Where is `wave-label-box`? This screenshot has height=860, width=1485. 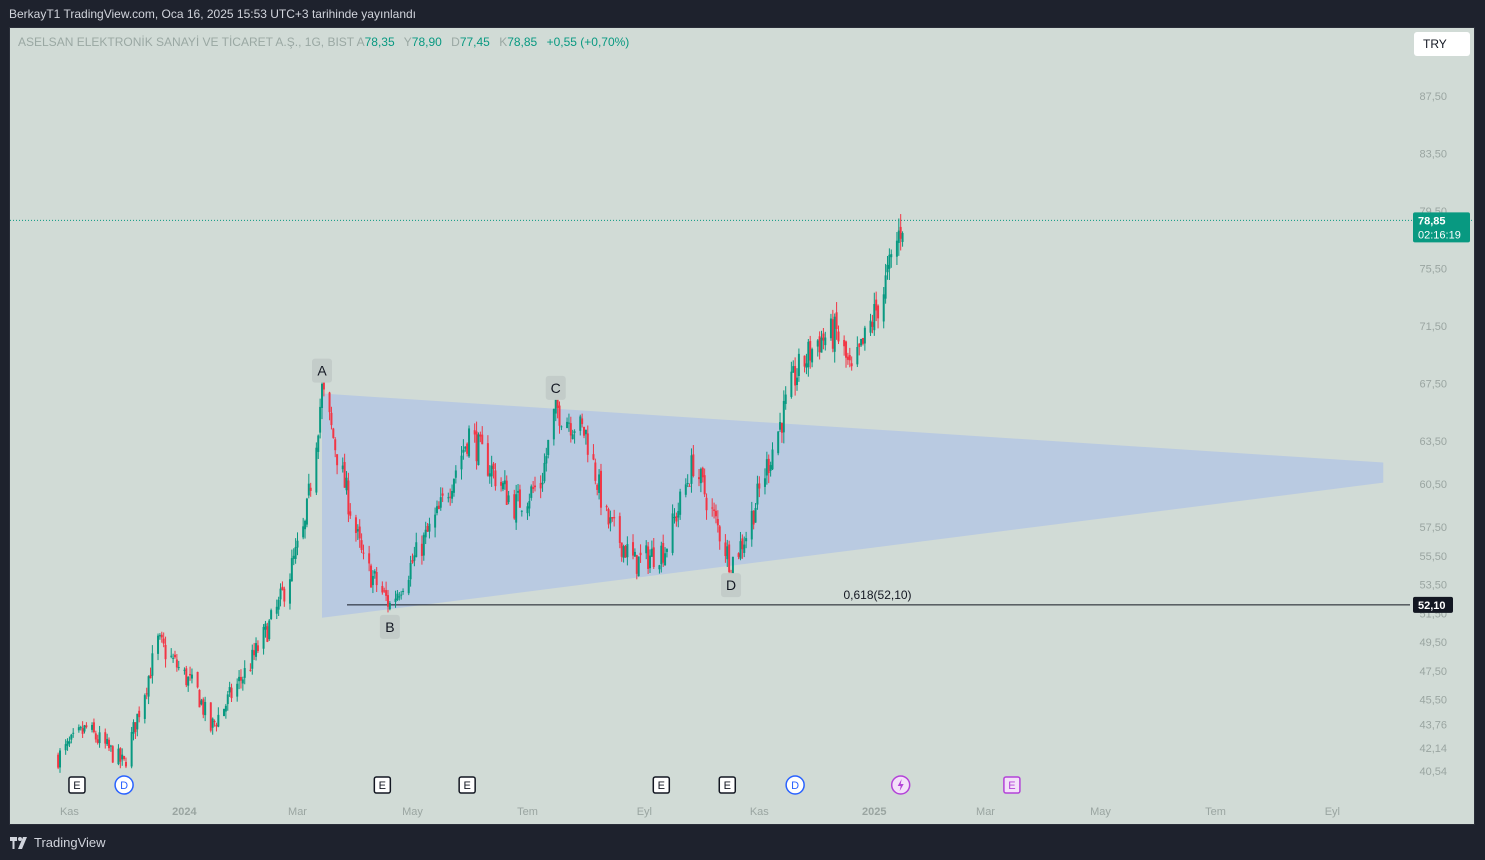
wave-label-box is located at coordinates (555, 387).